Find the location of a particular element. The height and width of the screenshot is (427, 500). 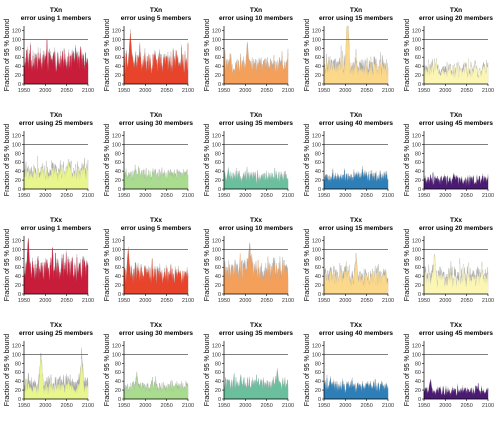

panel-subtitle: error using 20 members is located at coordinates (456, 228).